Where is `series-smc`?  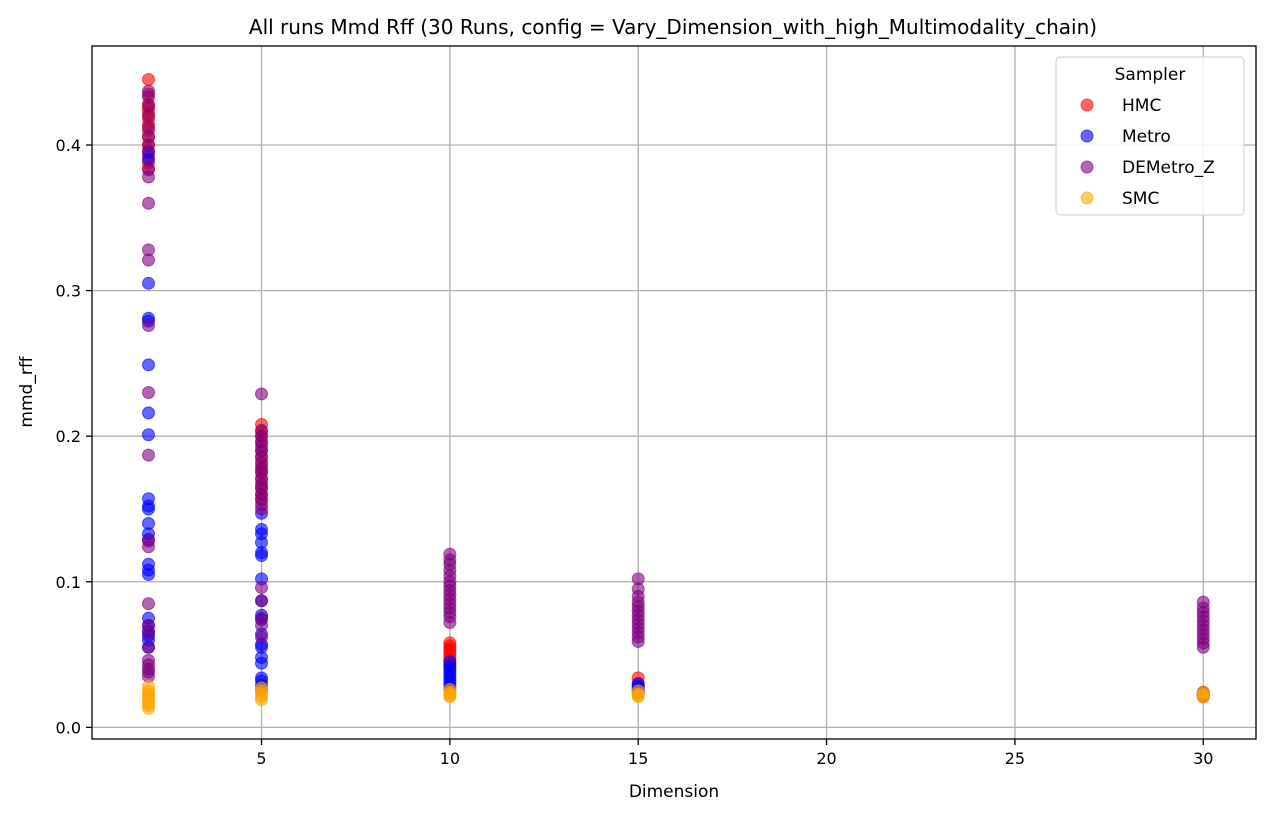 series-smc is located at coordinates (676, 697).